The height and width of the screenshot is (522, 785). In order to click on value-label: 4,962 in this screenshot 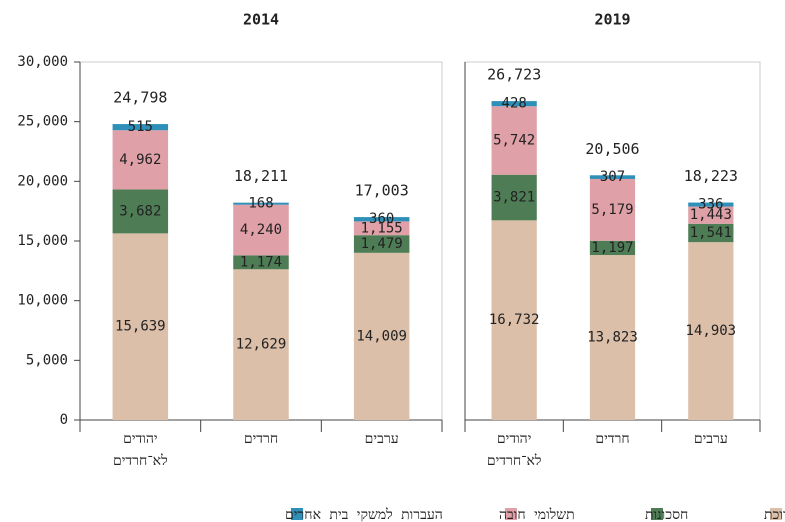, I will do `click(140, 160)`.